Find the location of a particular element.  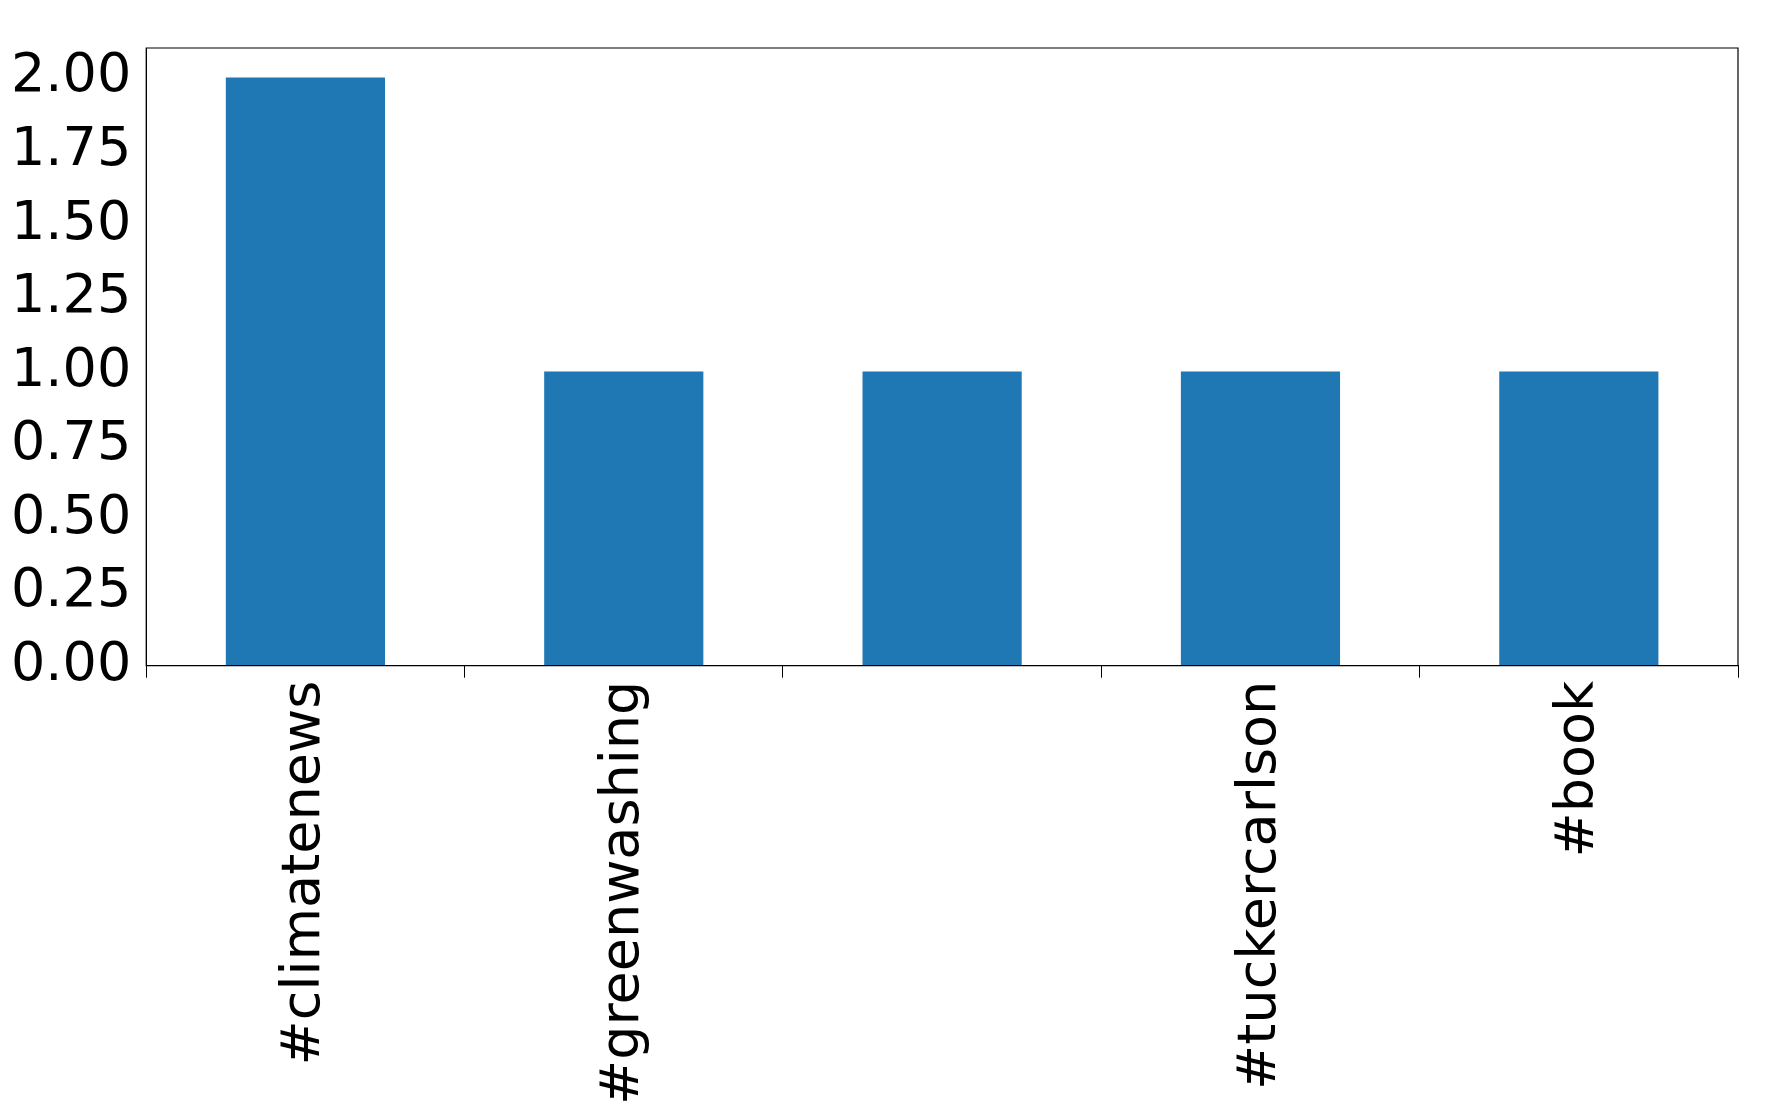

y-tick-label: 1.50 is located at coordinates (71, 220).